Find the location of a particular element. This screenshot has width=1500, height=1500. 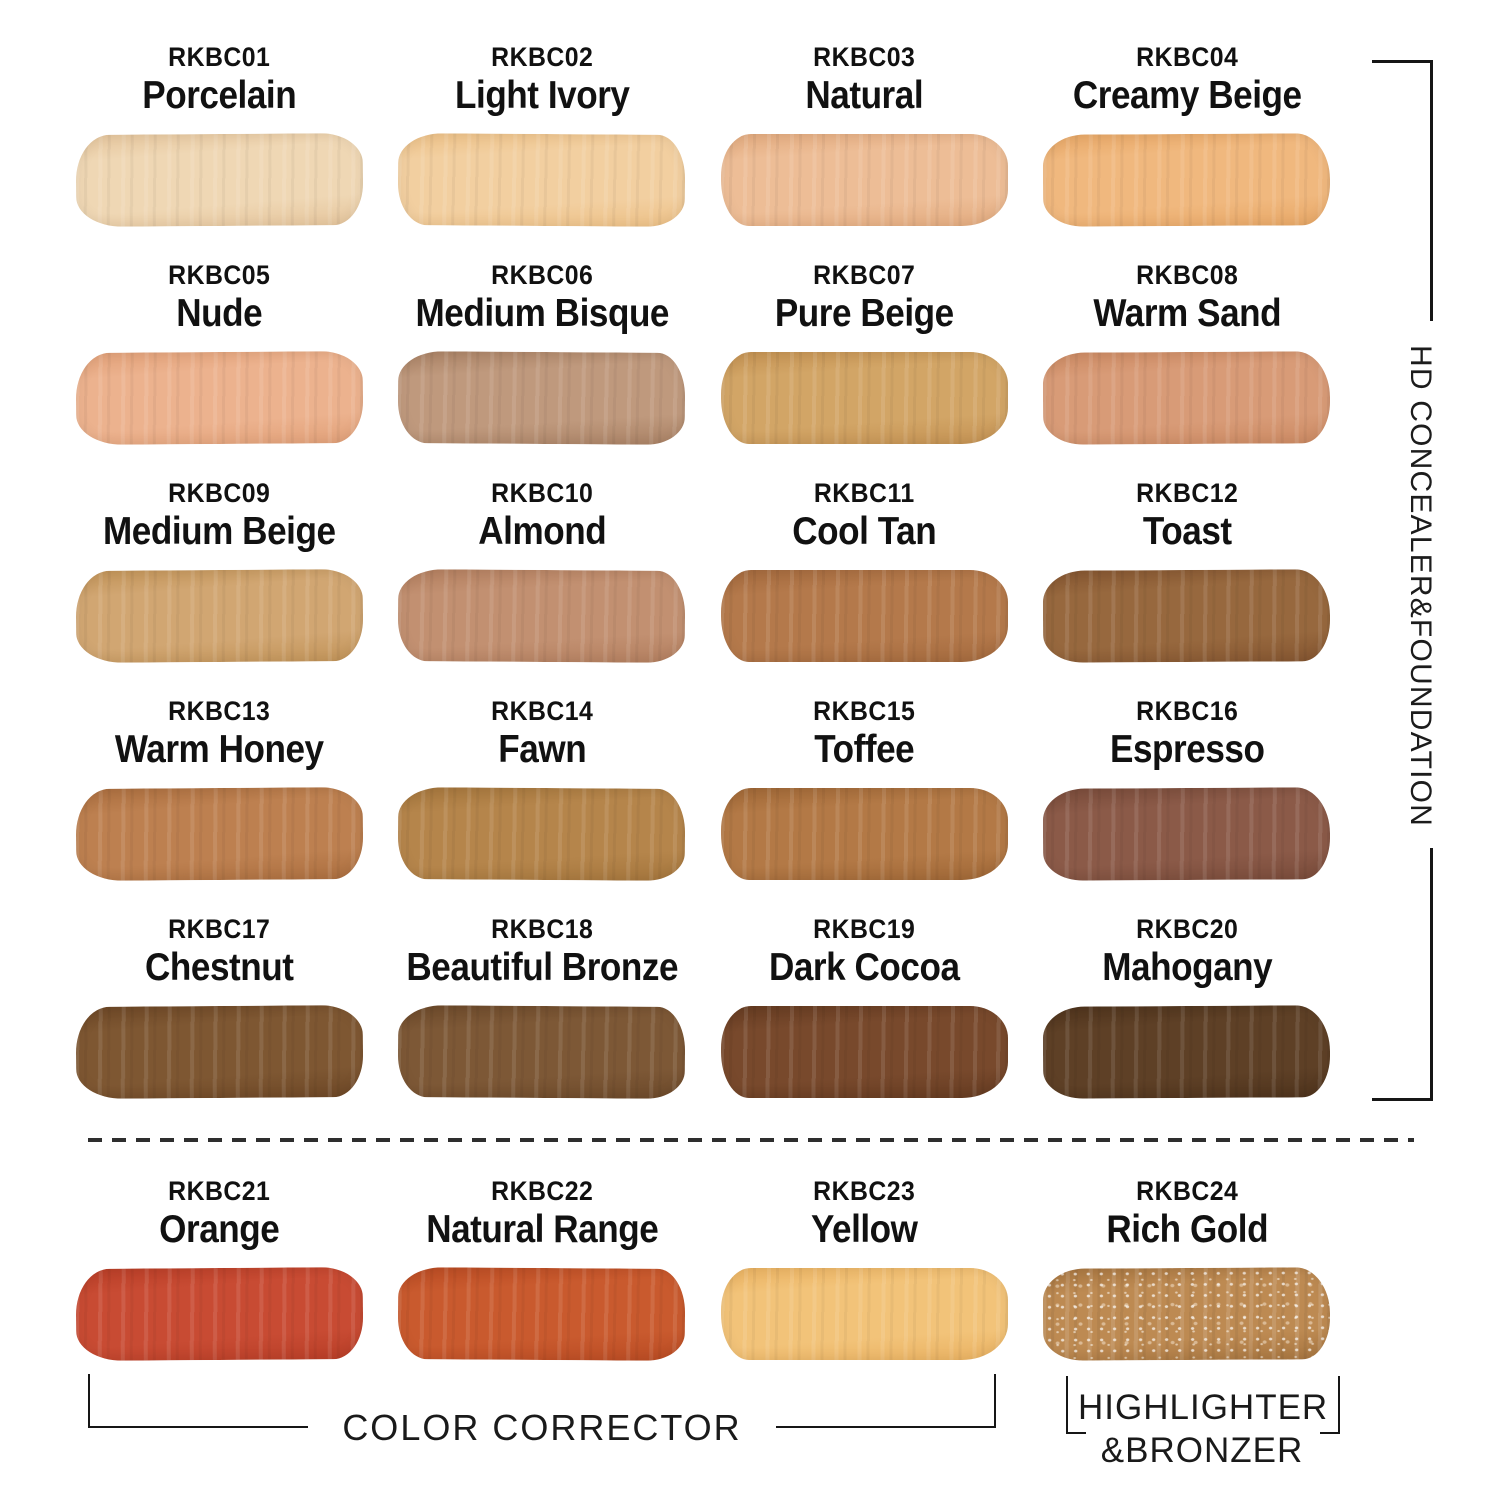

shade-name: Chestnut is located at coordinates (219, 967).